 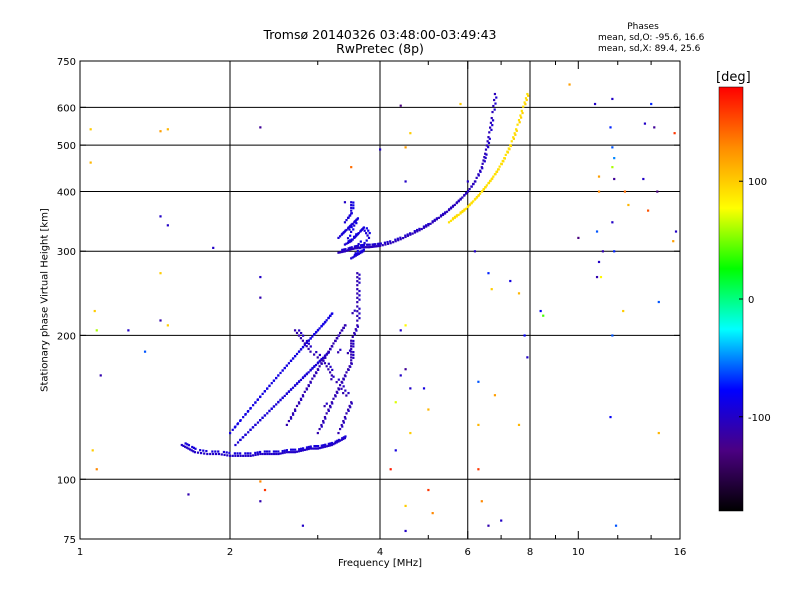 I want to click on colorbar-tick-label: -100, so click(x=759, y=418).